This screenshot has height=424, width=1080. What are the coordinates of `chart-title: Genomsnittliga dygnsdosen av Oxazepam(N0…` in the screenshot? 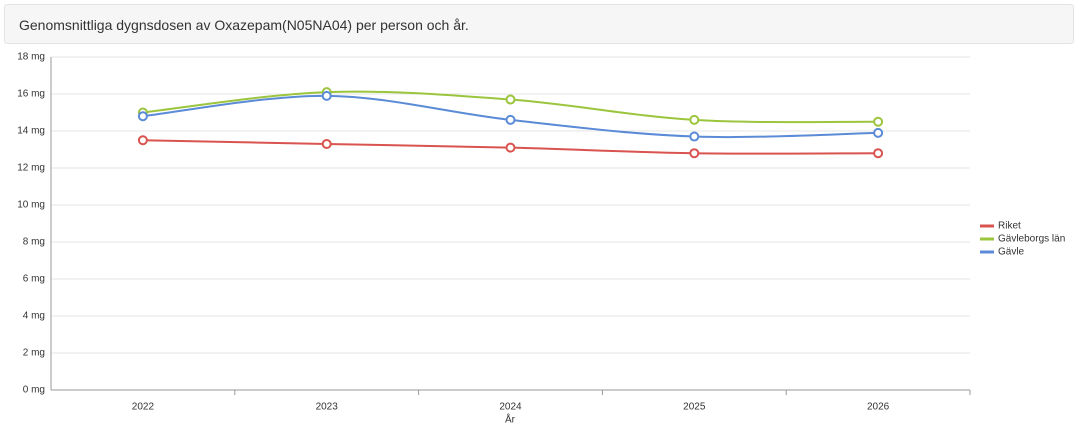 It's located at (244, 25).